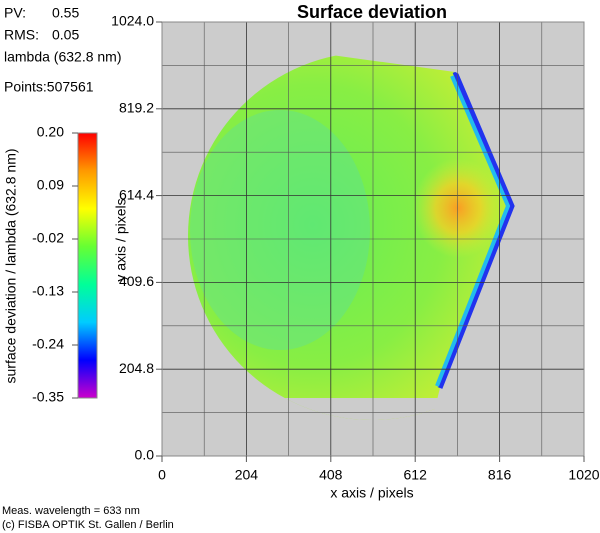  Describe the element at coordinates (65, 35) in the screenshot. I see `rms-value: 0.05` at that location.